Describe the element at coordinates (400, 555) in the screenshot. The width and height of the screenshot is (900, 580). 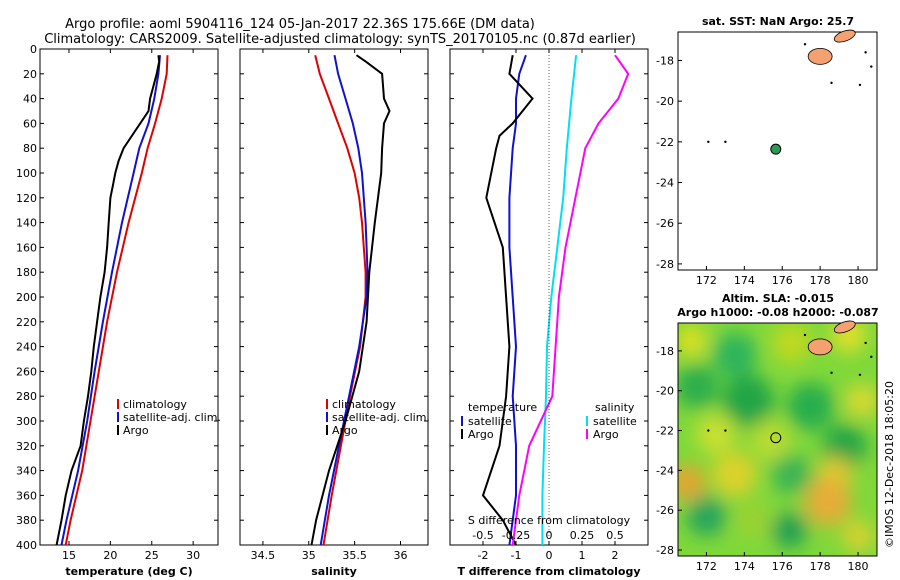
I see `x-tick-label: 36` at that location.